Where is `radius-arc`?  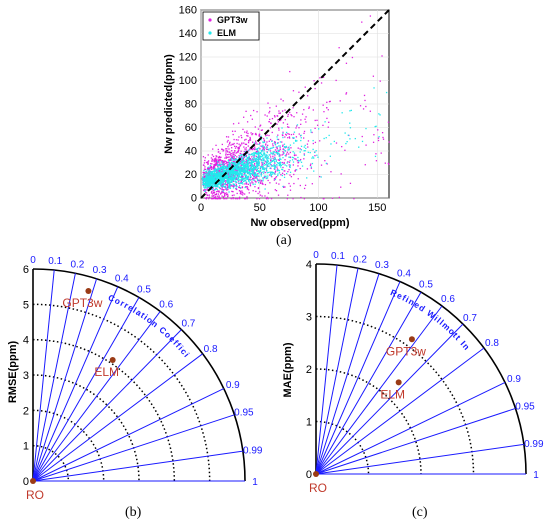 radius-arc is located at coordinates (342, 447).